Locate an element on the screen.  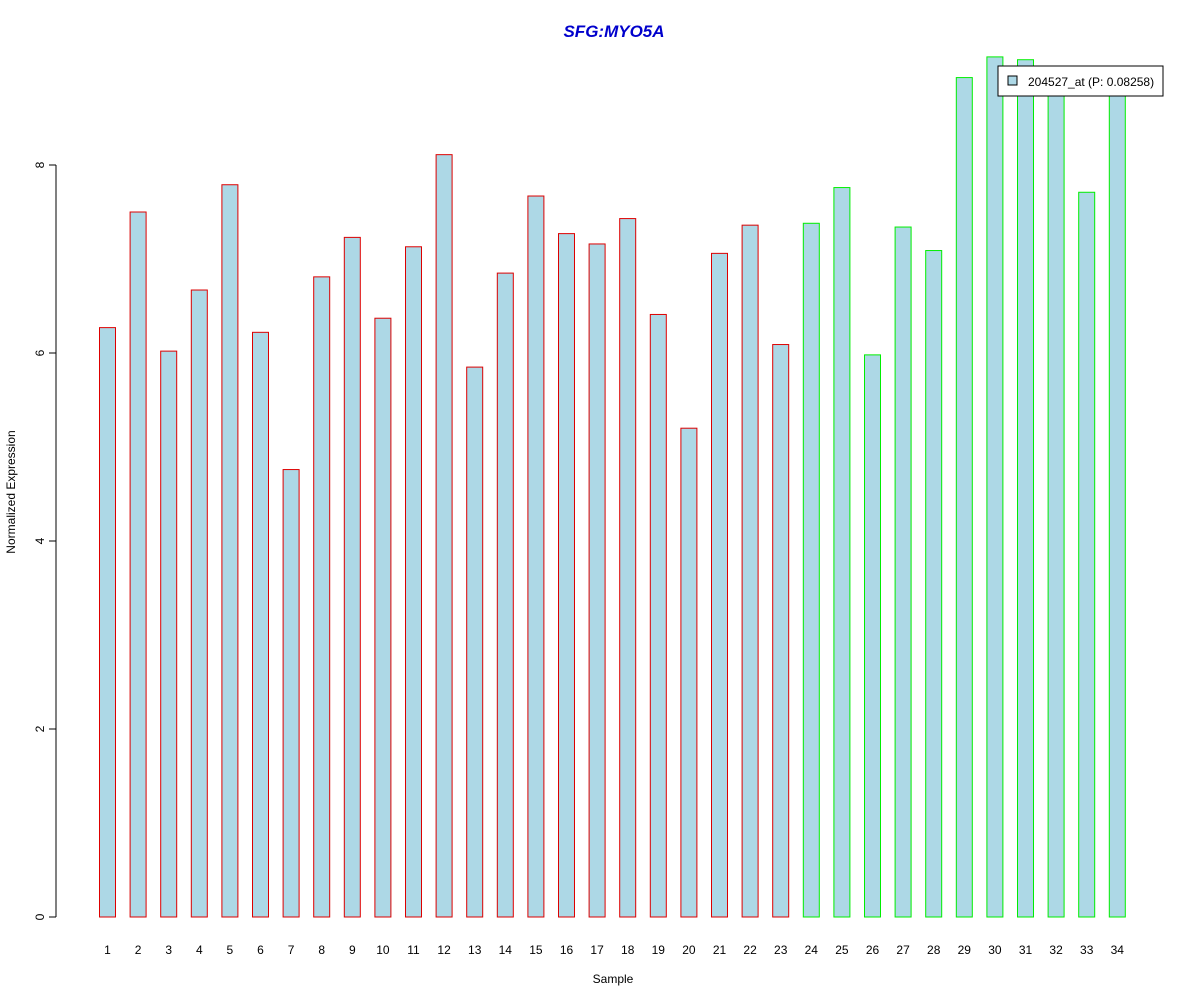
x-tick-label: 16 is located at coordinates (567, 950).